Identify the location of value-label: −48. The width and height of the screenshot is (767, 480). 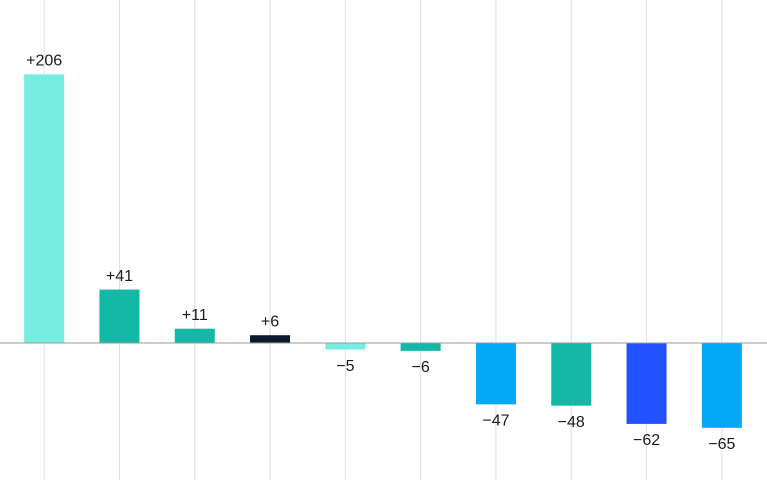
(571, 422).